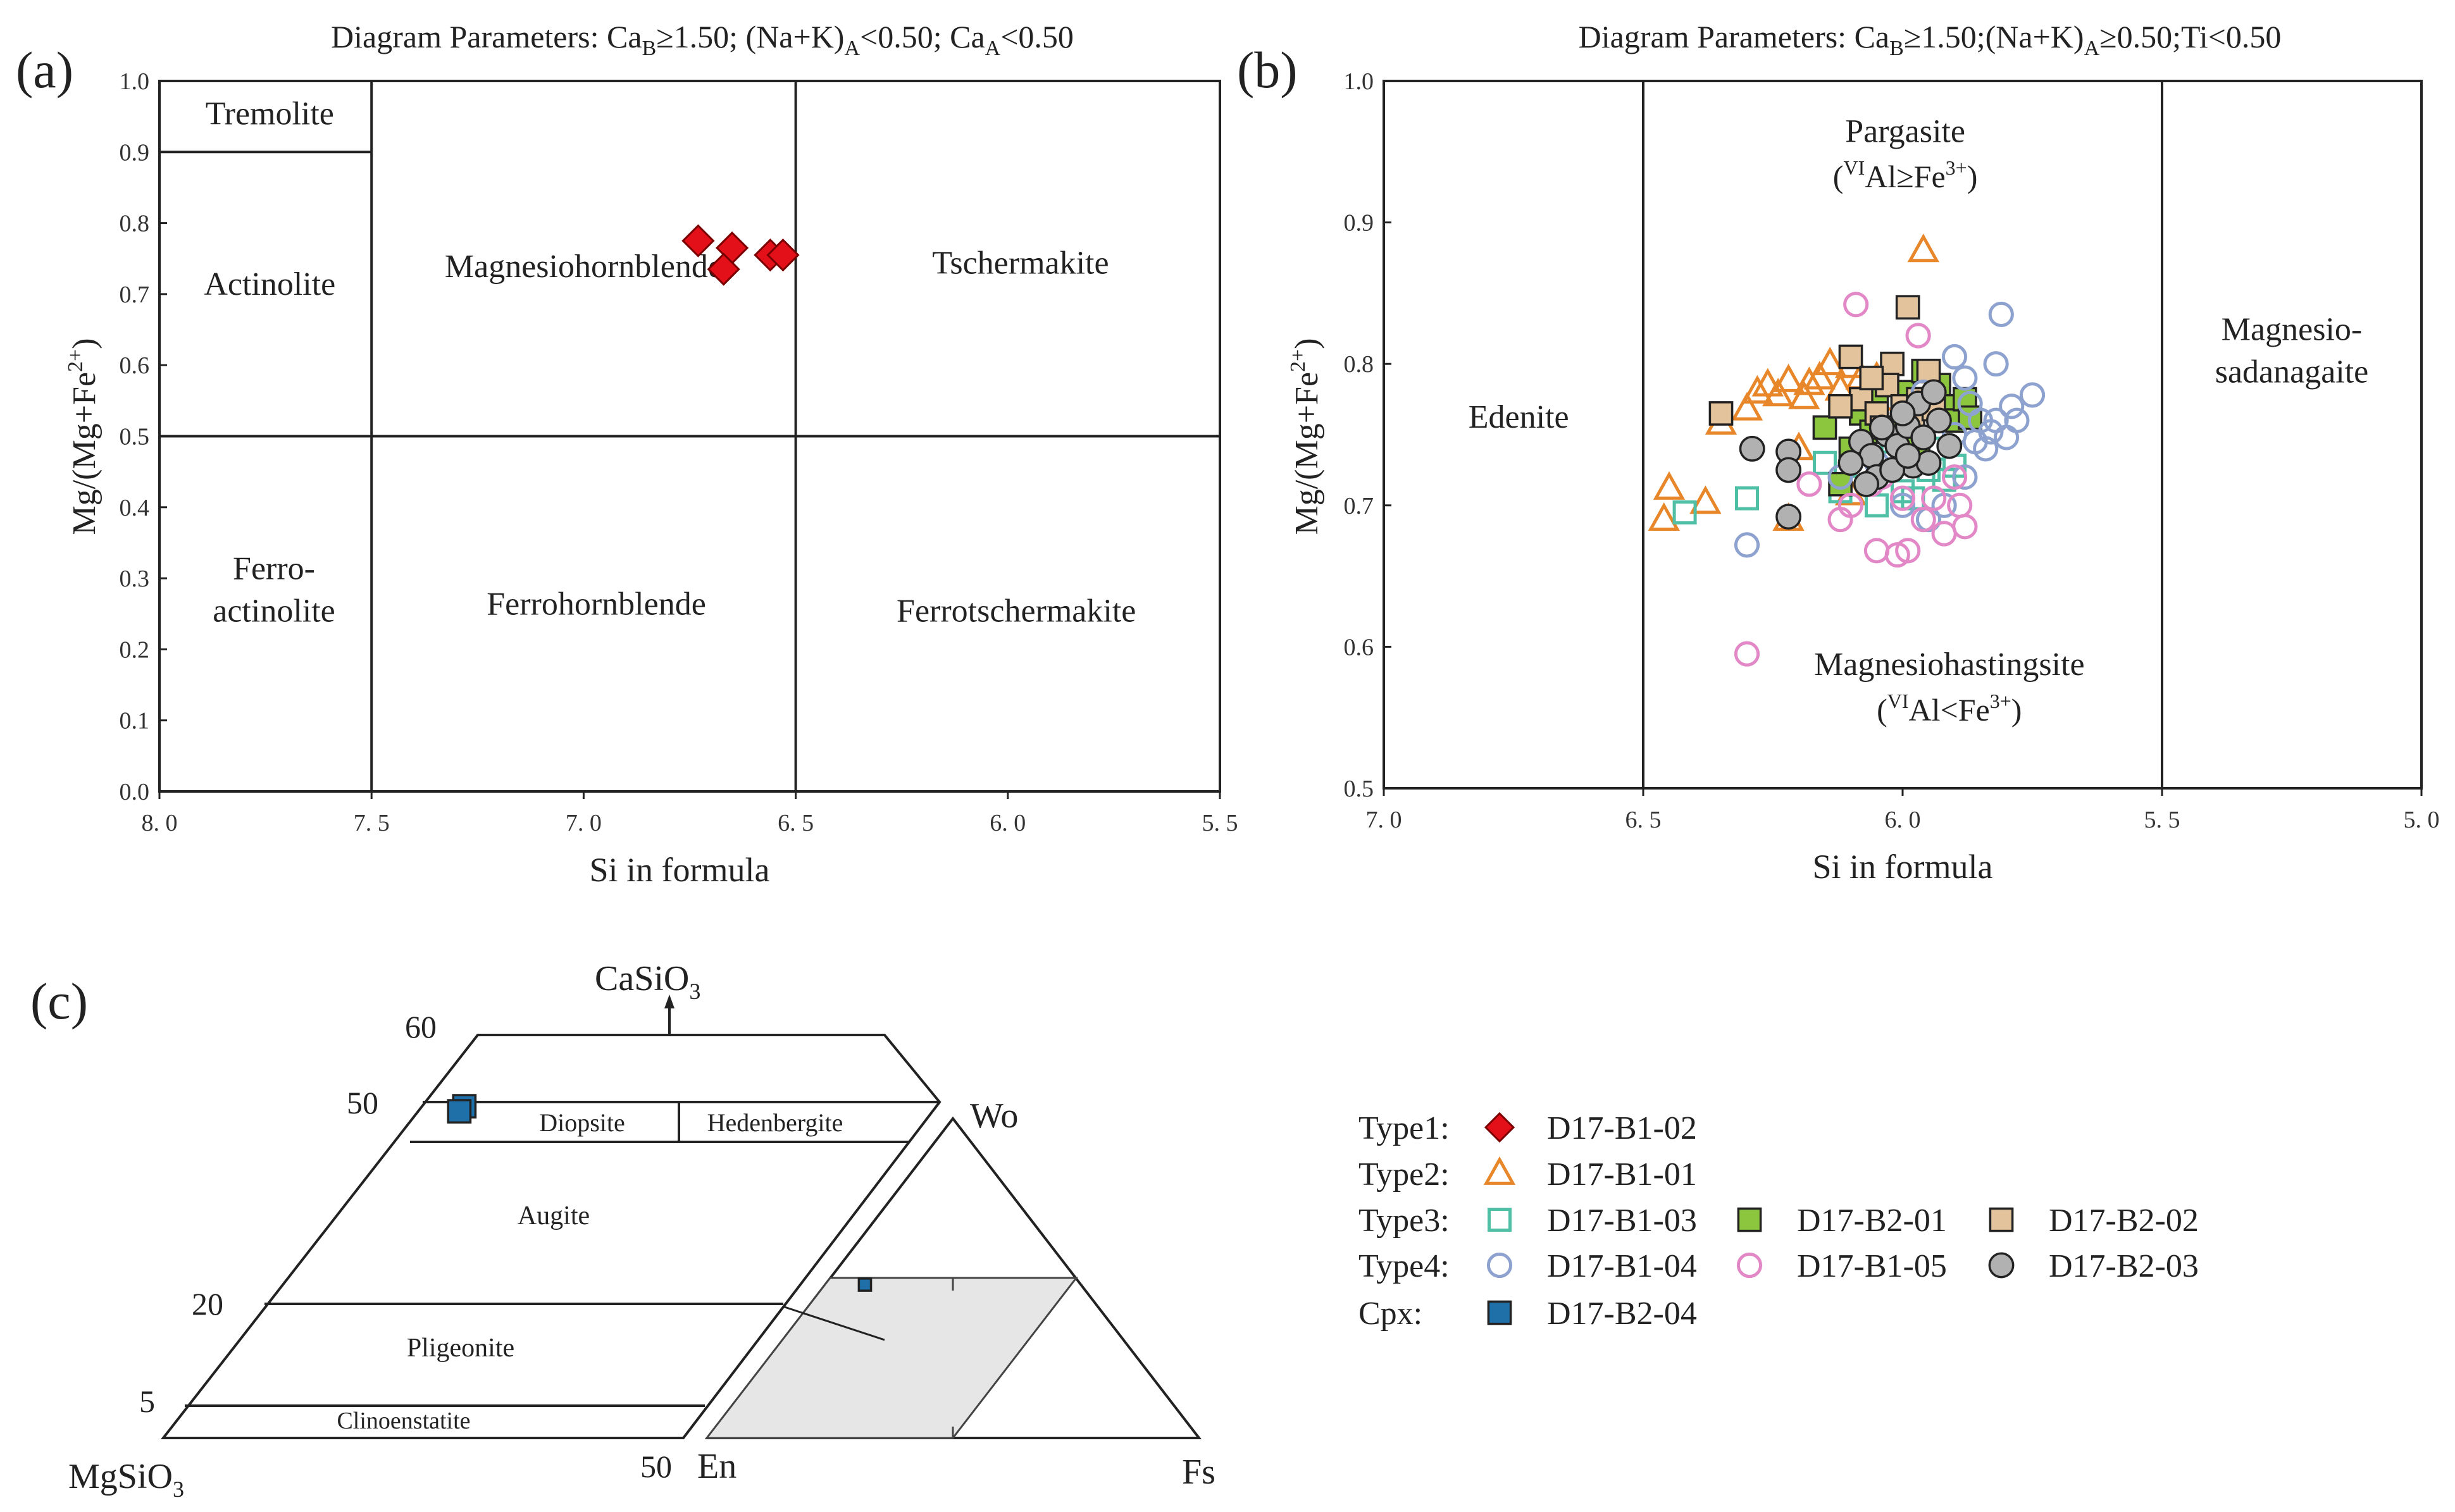 Image resolution: width=2455 pixels, height=1512 pixels. I want to click on x-tick-label: 5. 0, so click(2422, 820).